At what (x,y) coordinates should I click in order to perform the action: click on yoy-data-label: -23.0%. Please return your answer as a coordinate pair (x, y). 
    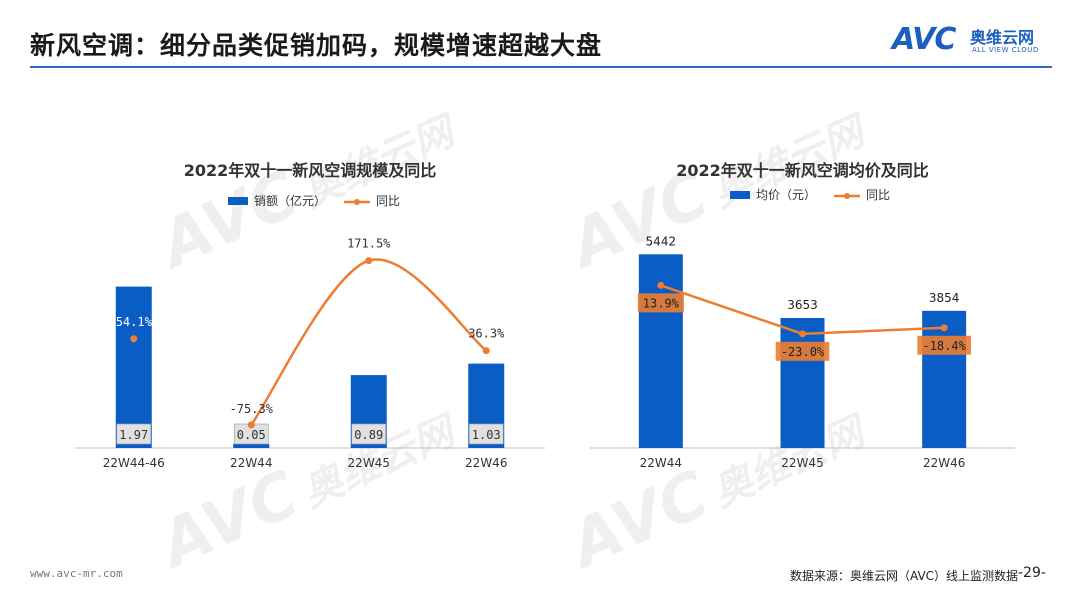
    Looking at the image, I should click on (803, 352).